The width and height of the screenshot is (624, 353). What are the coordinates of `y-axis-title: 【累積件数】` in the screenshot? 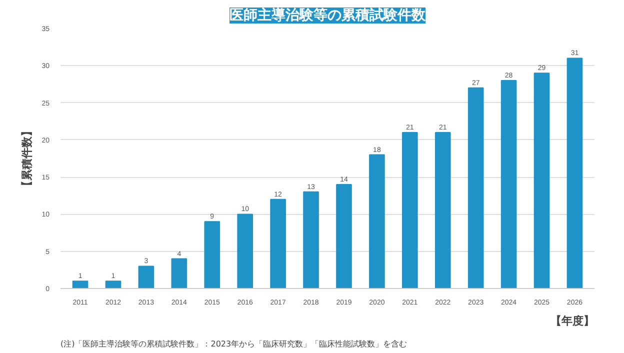 It's located at (27, 159).